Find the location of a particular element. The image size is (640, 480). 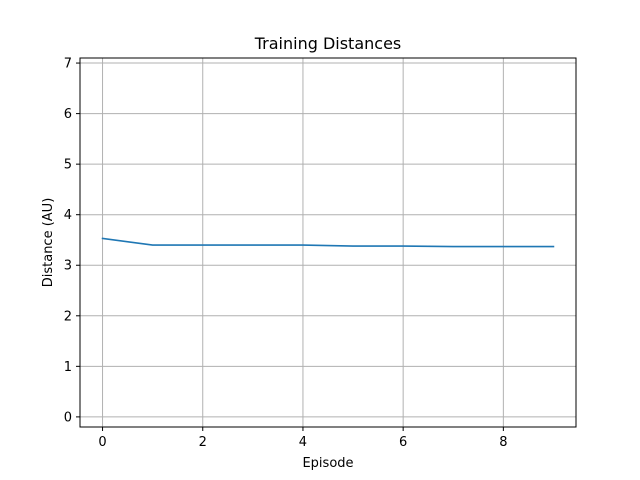

x-tick-label: 2 is located at coordinates (203, 442).